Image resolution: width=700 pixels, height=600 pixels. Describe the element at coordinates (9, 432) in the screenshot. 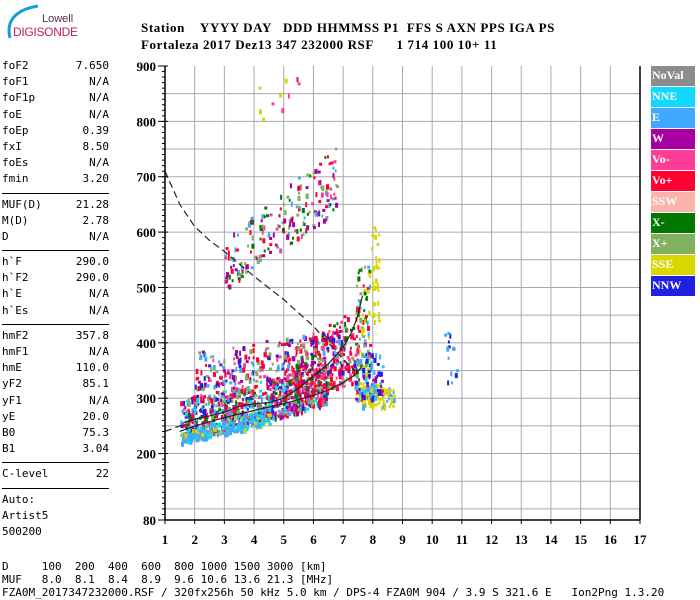

I see `param-name: B0` at that location.